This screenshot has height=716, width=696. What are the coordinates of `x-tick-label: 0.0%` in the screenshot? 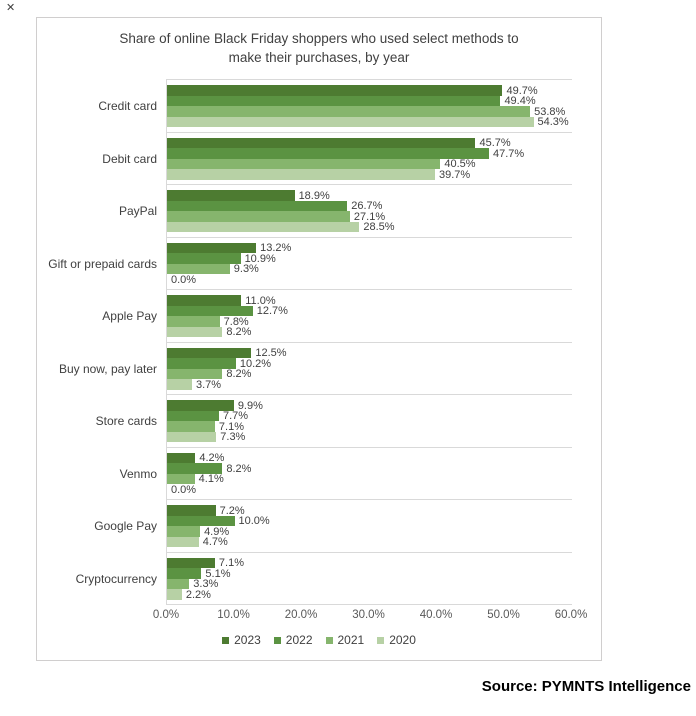 It's located at (166, 615).